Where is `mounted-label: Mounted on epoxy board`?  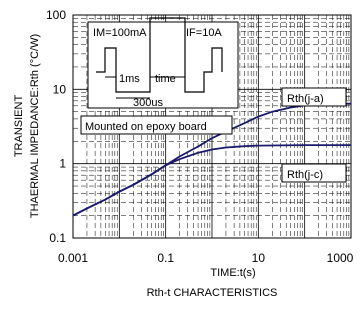 mounted-label: Mounted on epoxy board is located at coordinates (146, 127).